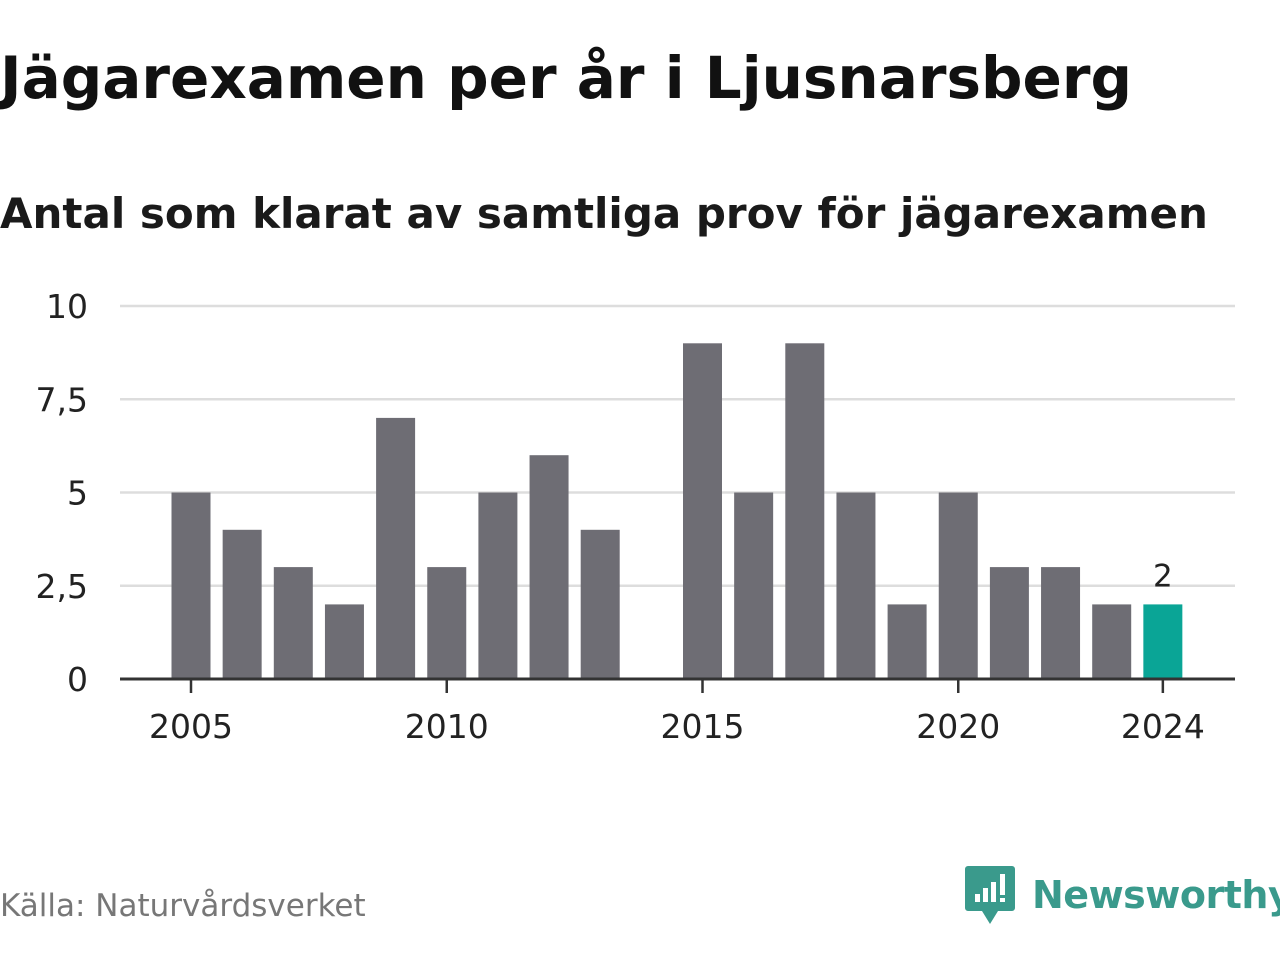 This screenshot has width=1280, height=960. Describe the element at coordinates (62, 586) in the screenshot. I see `y-tick-label: 2,5` at that location.